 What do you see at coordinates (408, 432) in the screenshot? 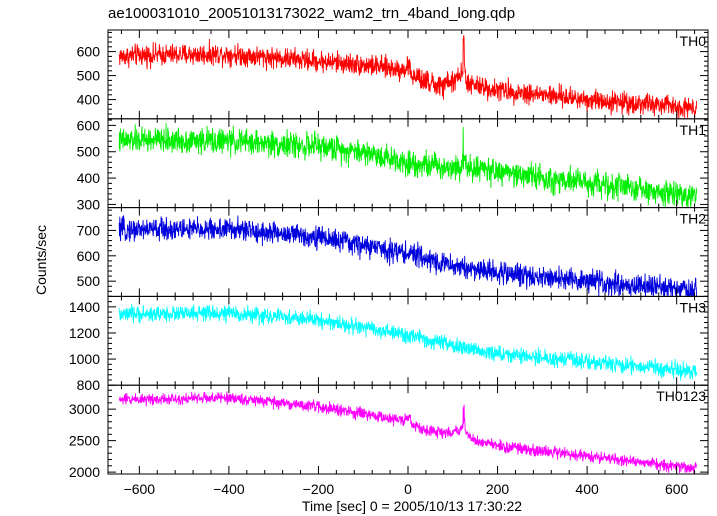
I see `series-th0123` at bounding box center [408, 432].